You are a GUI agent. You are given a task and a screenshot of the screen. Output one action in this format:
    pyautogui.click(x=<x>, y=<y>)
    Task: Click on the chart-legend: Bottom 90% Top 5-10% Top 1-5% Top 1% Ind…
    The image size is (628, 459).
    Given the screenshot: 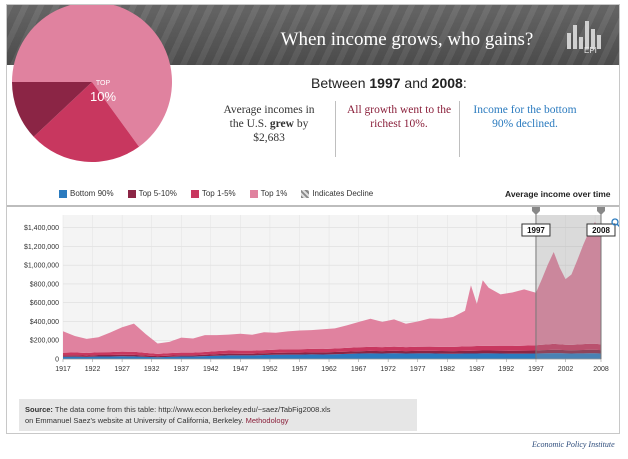 What is the action you would take?
    pyautogui.click(x=216, y=193)
    